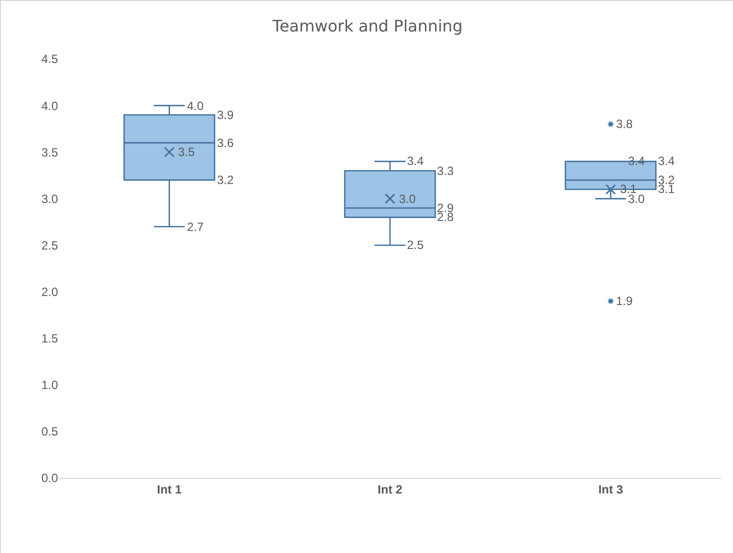  Describe the element at coordinates (611, 489) in the screenshot. I see `x-tick-label: Int 3` at that location.